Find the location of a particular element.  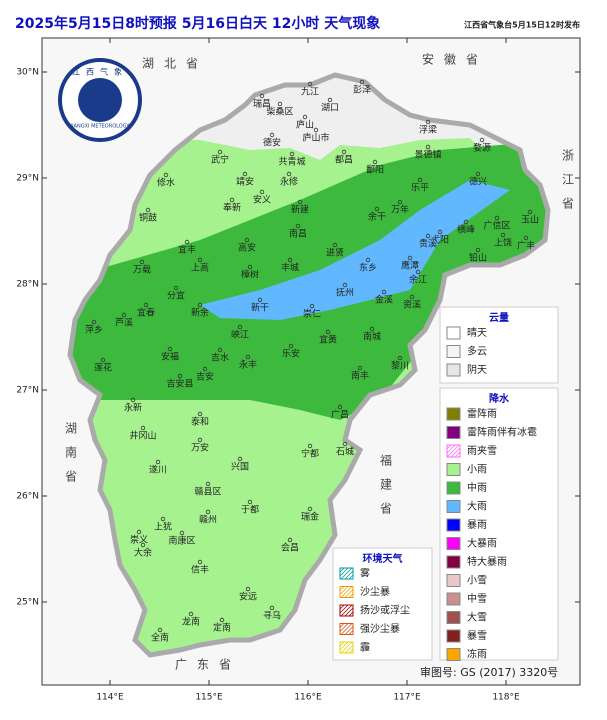

legend-label: 强沙尘暴 is located at coordinates (380, 629).